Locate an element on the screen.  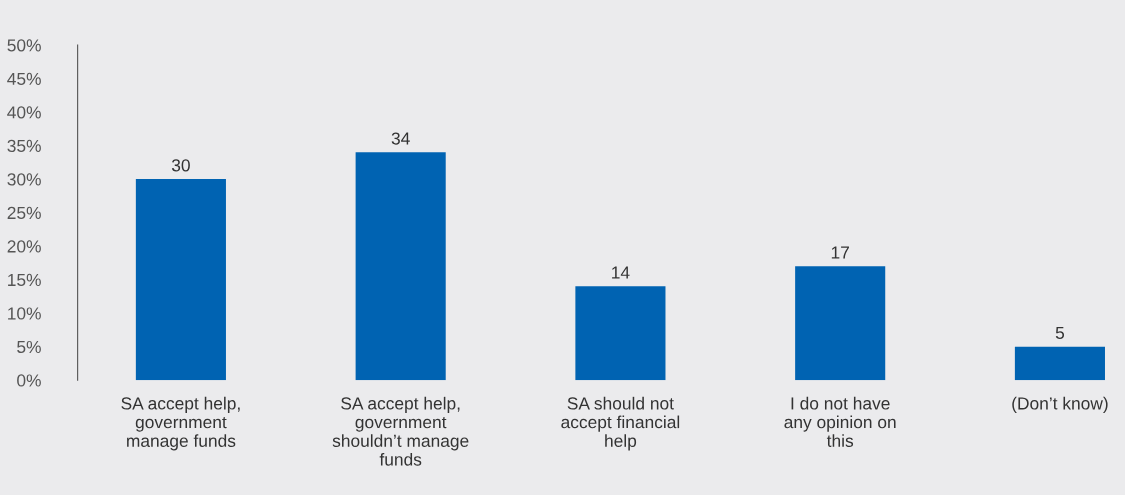
x-tick-label: SA accept help, government shouldn’t manage funds is located at coordinates (400, 431).